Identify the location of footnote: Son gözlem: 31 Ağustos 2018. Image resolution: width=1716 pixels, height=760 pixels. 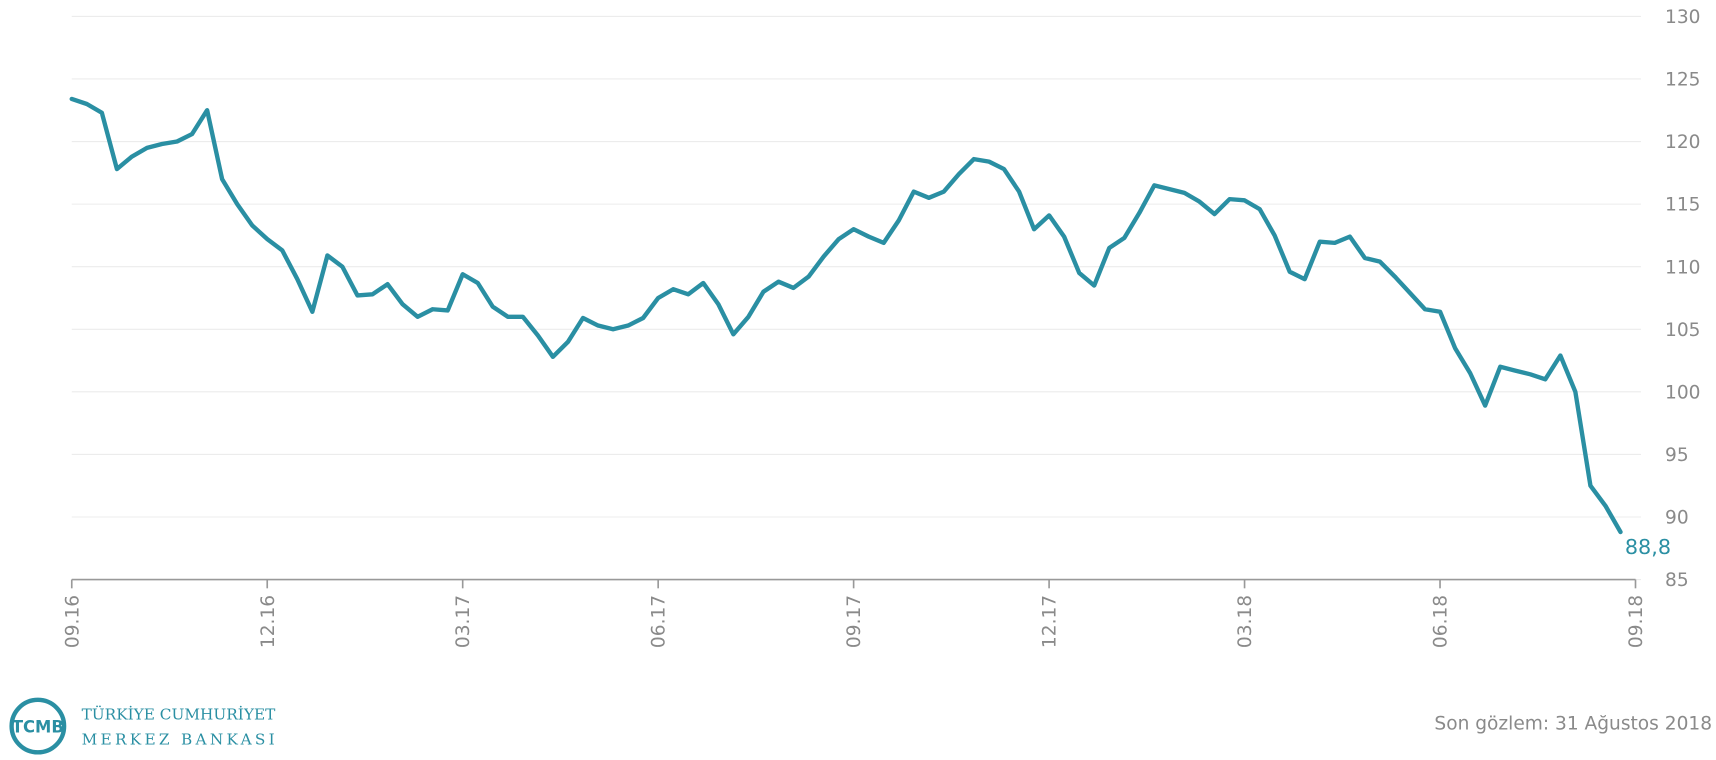
(1573, 723).